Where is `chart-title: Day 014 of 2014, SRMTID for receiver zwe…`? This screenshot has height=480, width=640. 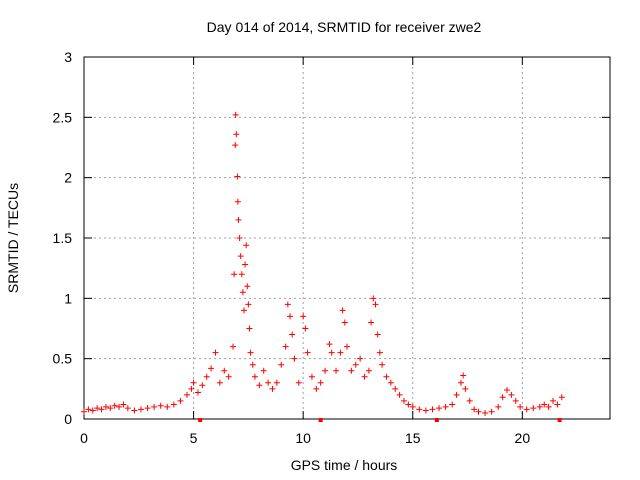
chart-title: Day 014 of 2014, SRMTID for receiver zwe… is located at coordinates (344, 27).